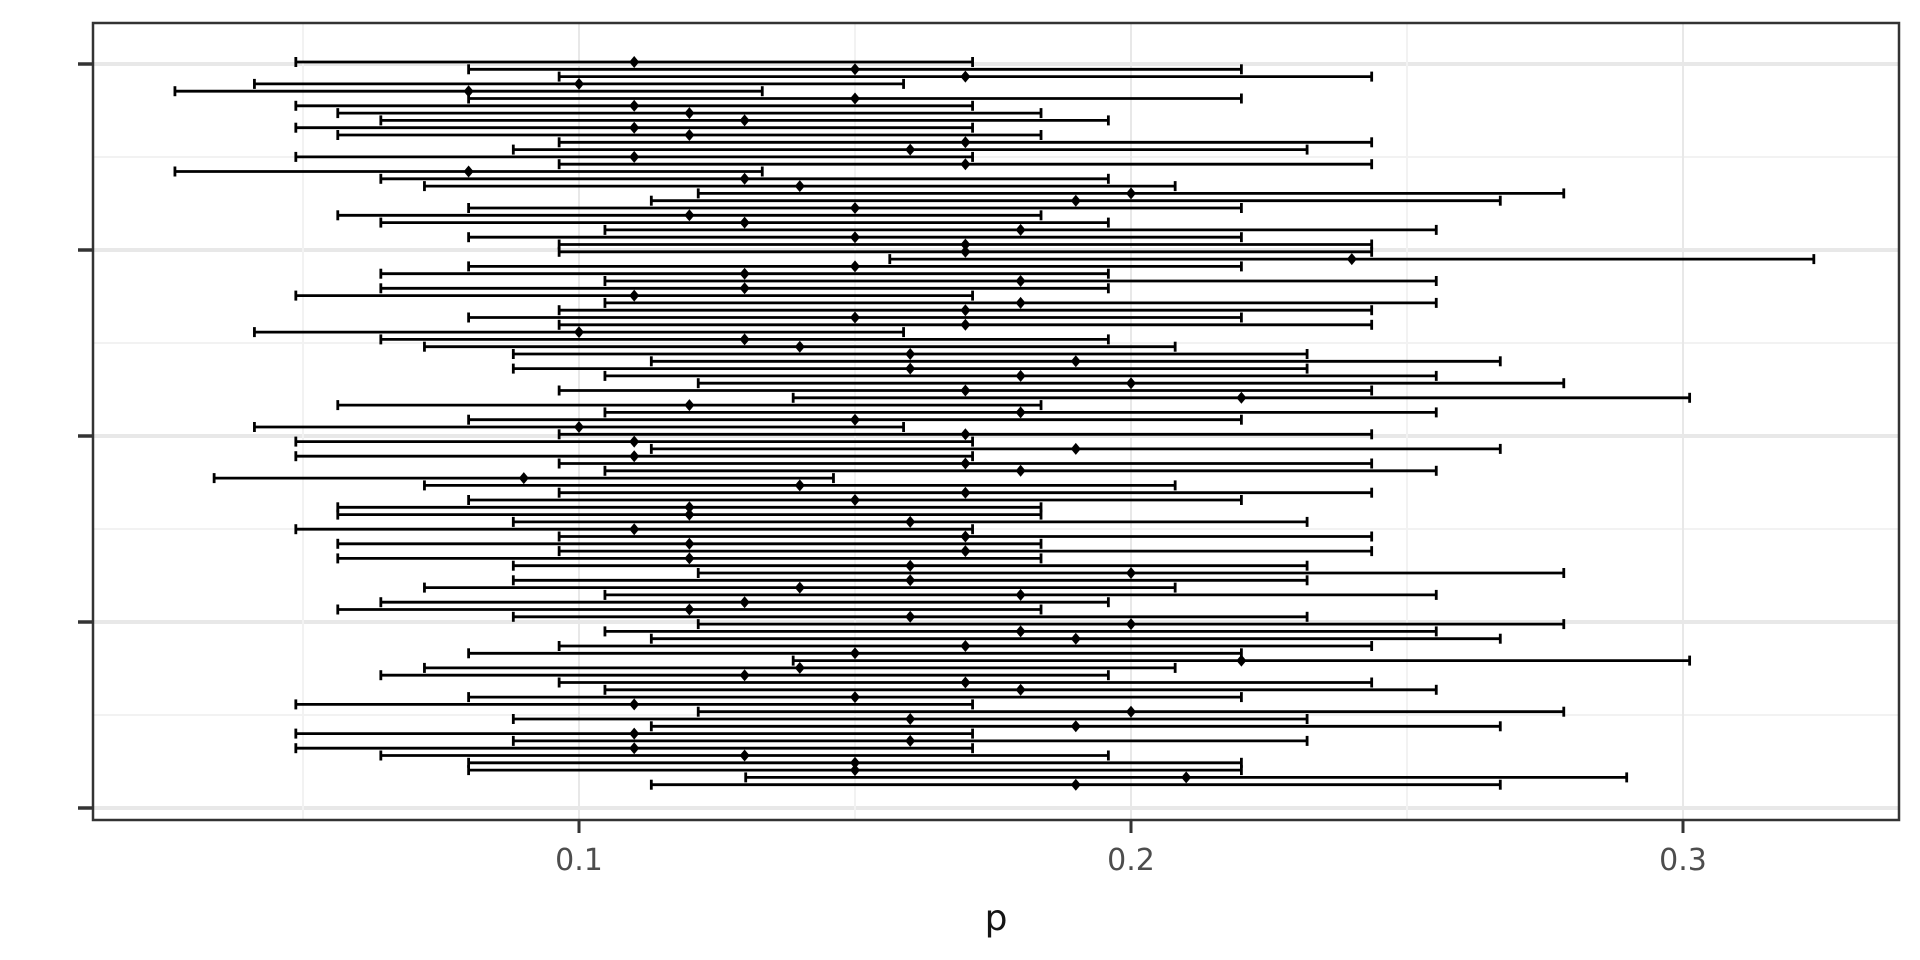  What do you see at coordinates (996, 918) in the screenshot?
I see `x-axis-title: p` at bounding box center [996, 918].